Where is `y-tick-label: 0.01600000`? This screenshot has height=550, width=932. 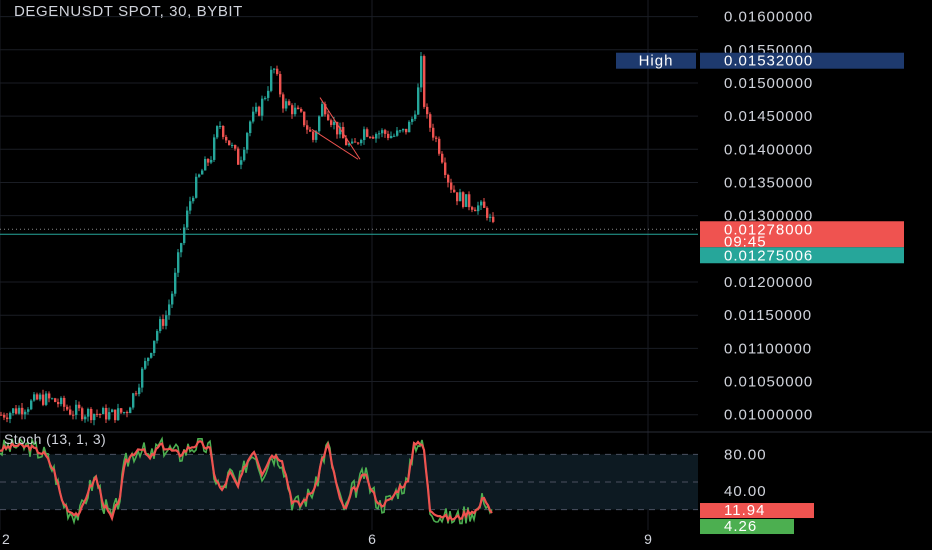
y-tick-label: 0.01600000 is located at coordinates (768, 17).